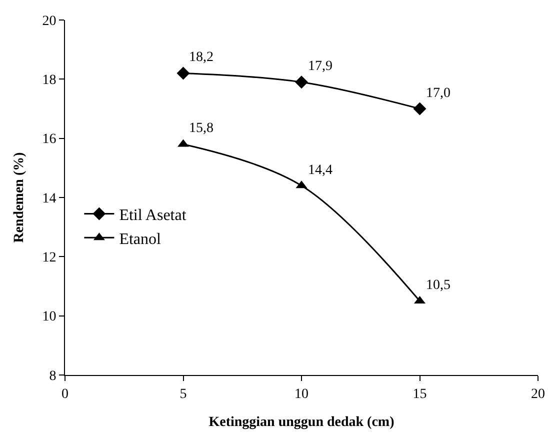 The width and height of the screenshot is (558, 439). Describe the element at coordinates (438, 285) in the screenshot. I see `data-label: 10,5` at that location.